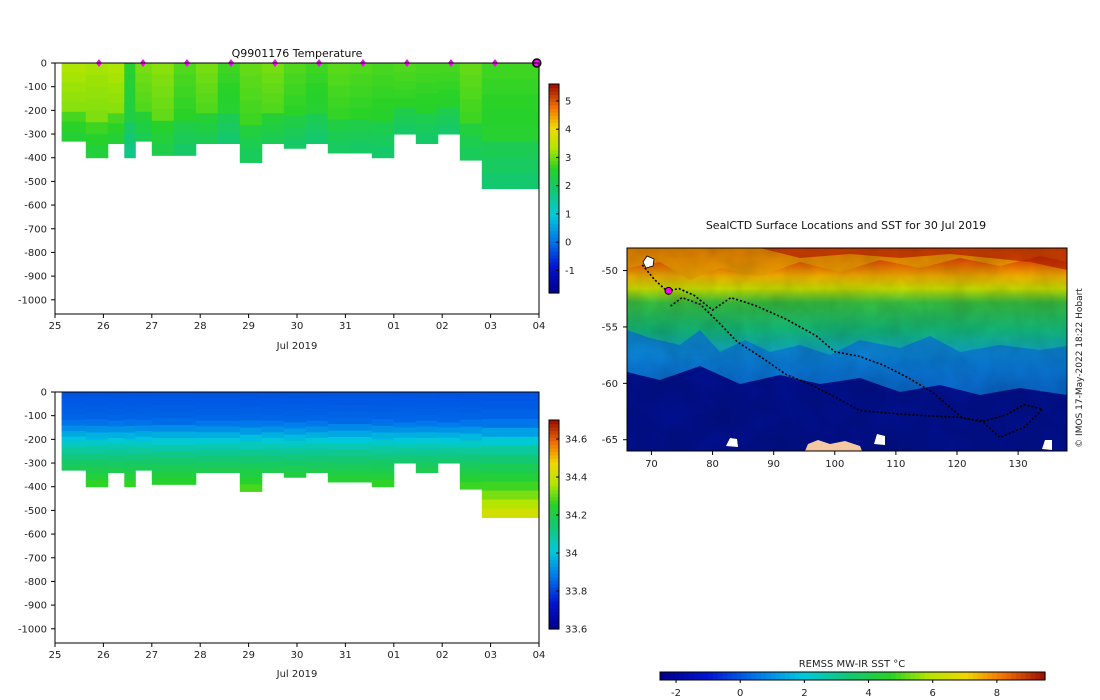 This screenshot has width=1100, height=700. I want to click on colorbar-tick-label: 34, so click(571, 554).